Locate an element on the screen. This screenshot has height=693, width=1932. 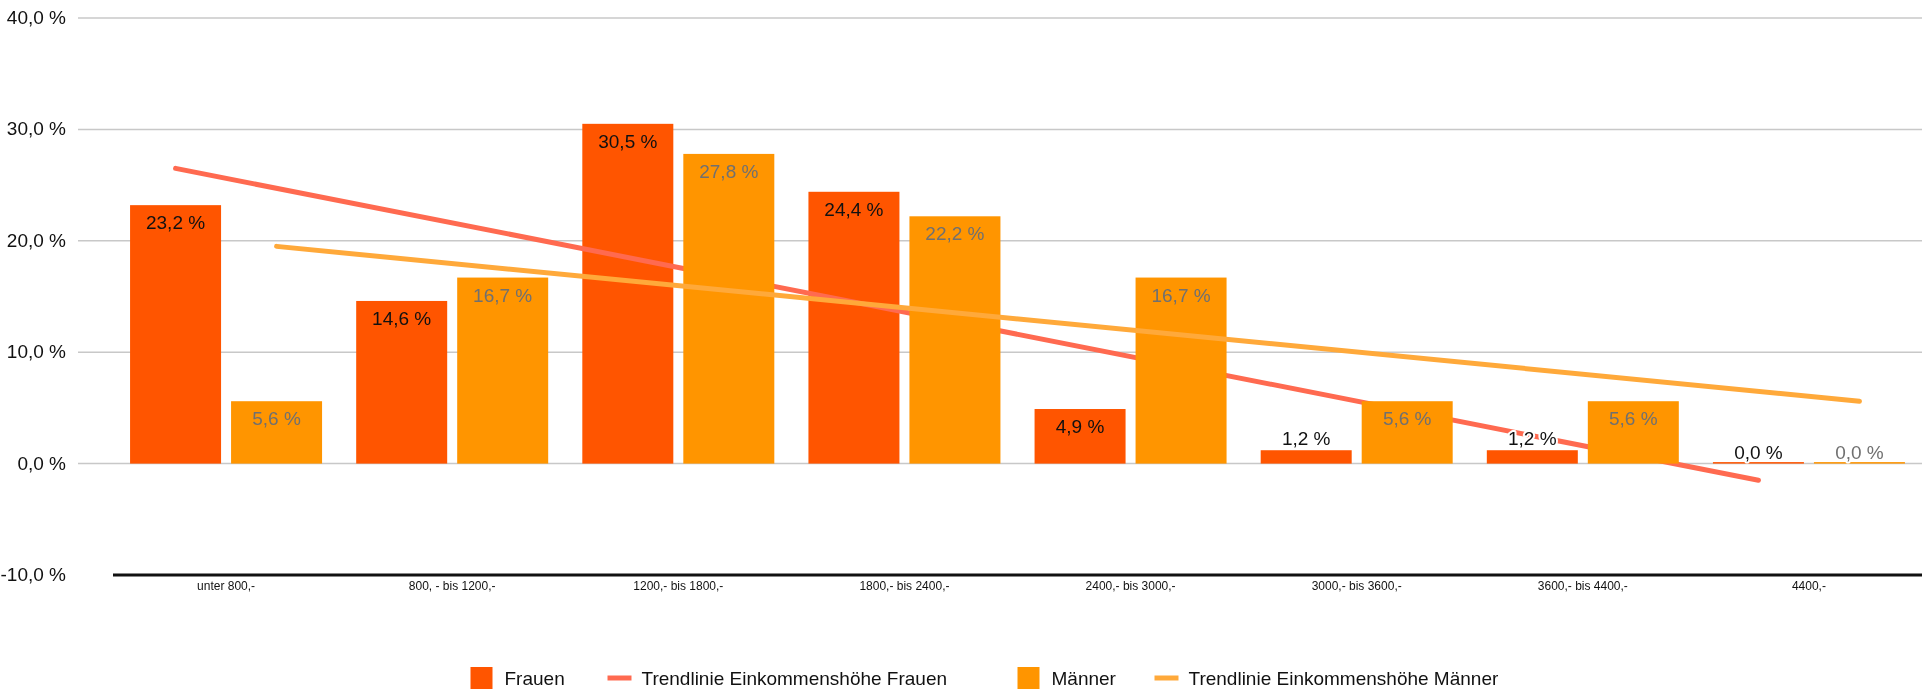
x-tick-label: unter 800,- is located at coordinates (226, 586).